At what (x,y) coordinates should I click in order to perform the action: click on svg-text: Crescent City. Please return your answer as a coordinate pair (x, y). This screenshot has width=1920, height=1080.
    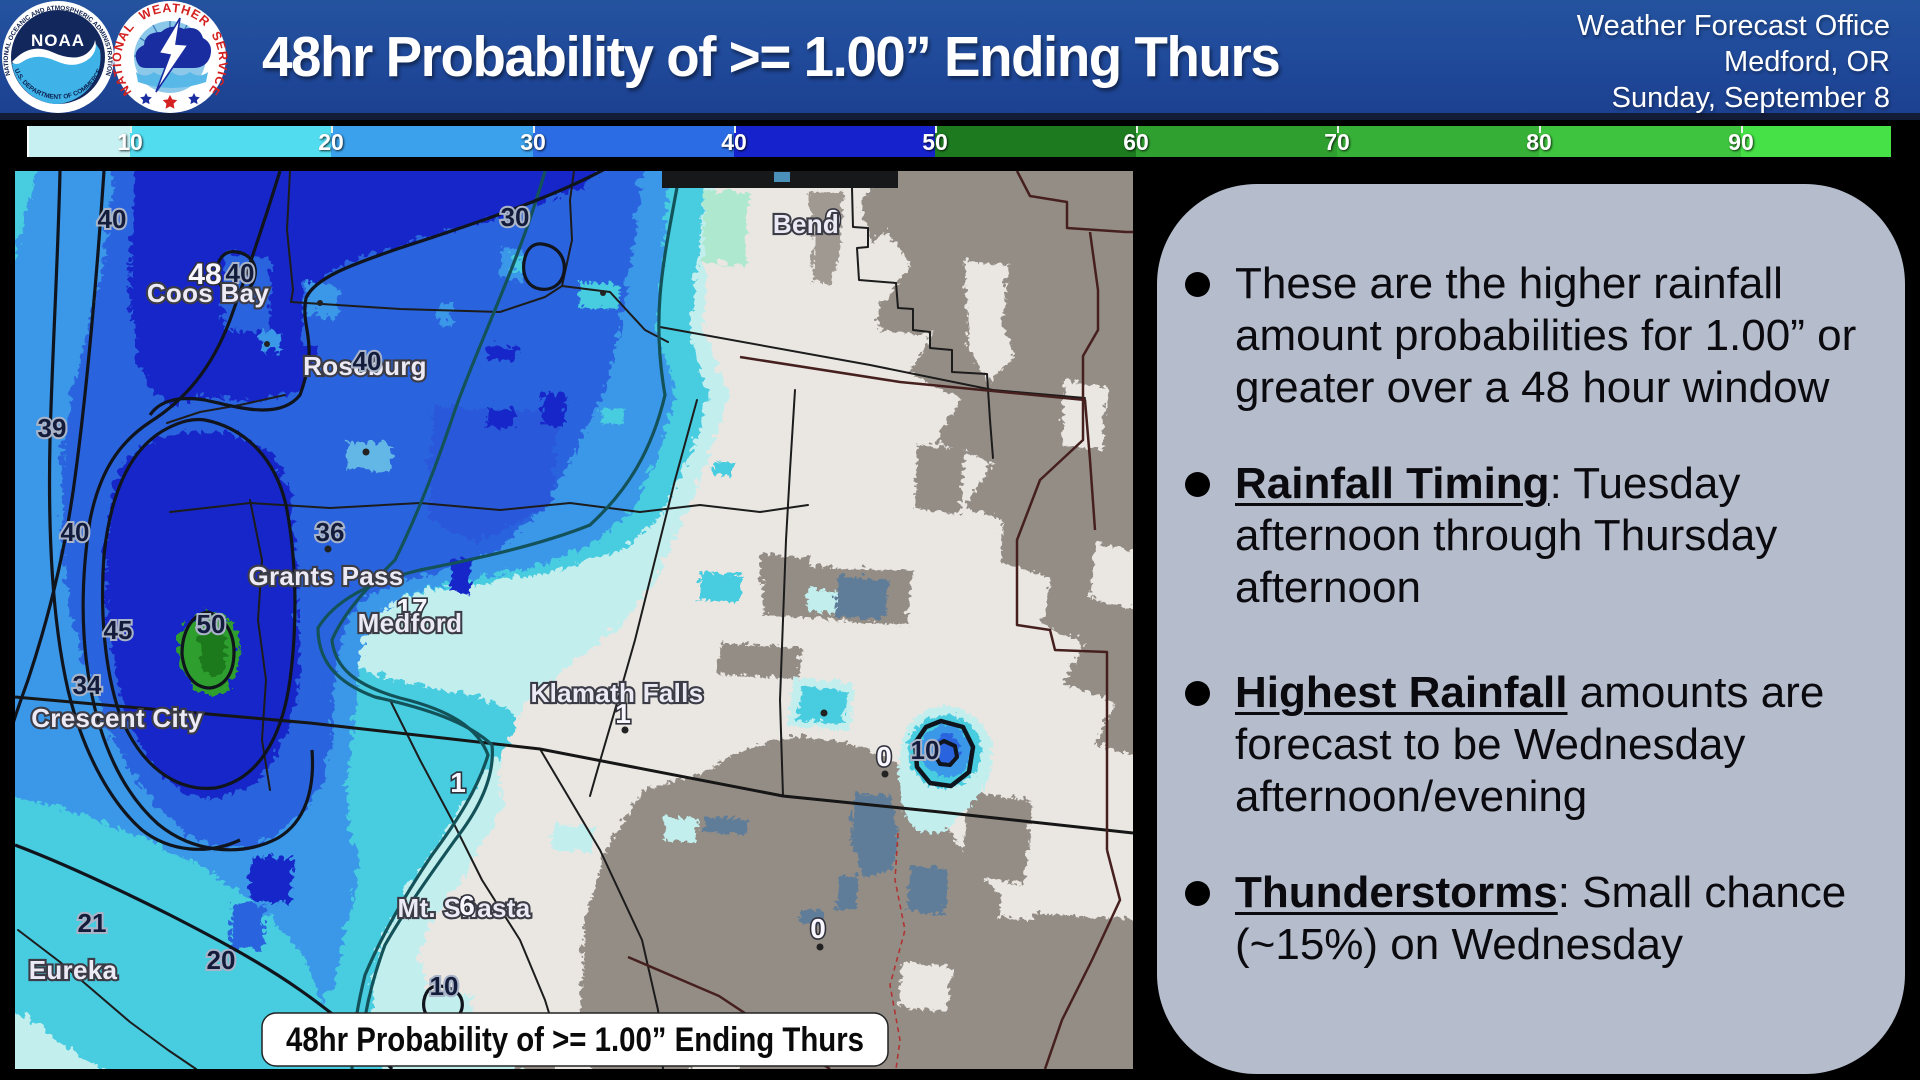
    Looking at the image, I should click on (117, 718).